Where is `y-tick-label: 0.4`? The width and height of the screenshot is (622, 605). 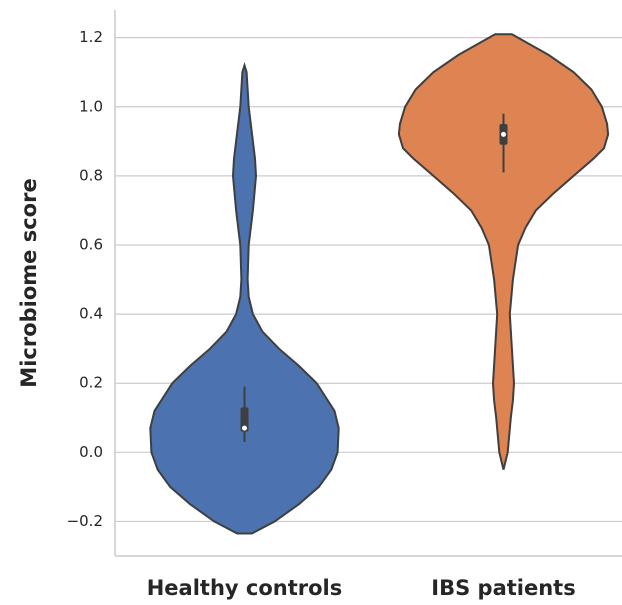 y-tick-label: 0.4 is located at coordinates (91, 314).